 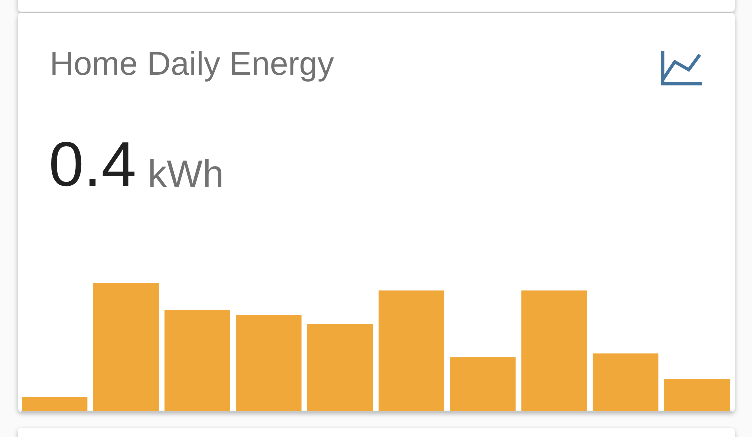 I want to click on chart-title: Home Daily Energy, so click(x=192, y=63).